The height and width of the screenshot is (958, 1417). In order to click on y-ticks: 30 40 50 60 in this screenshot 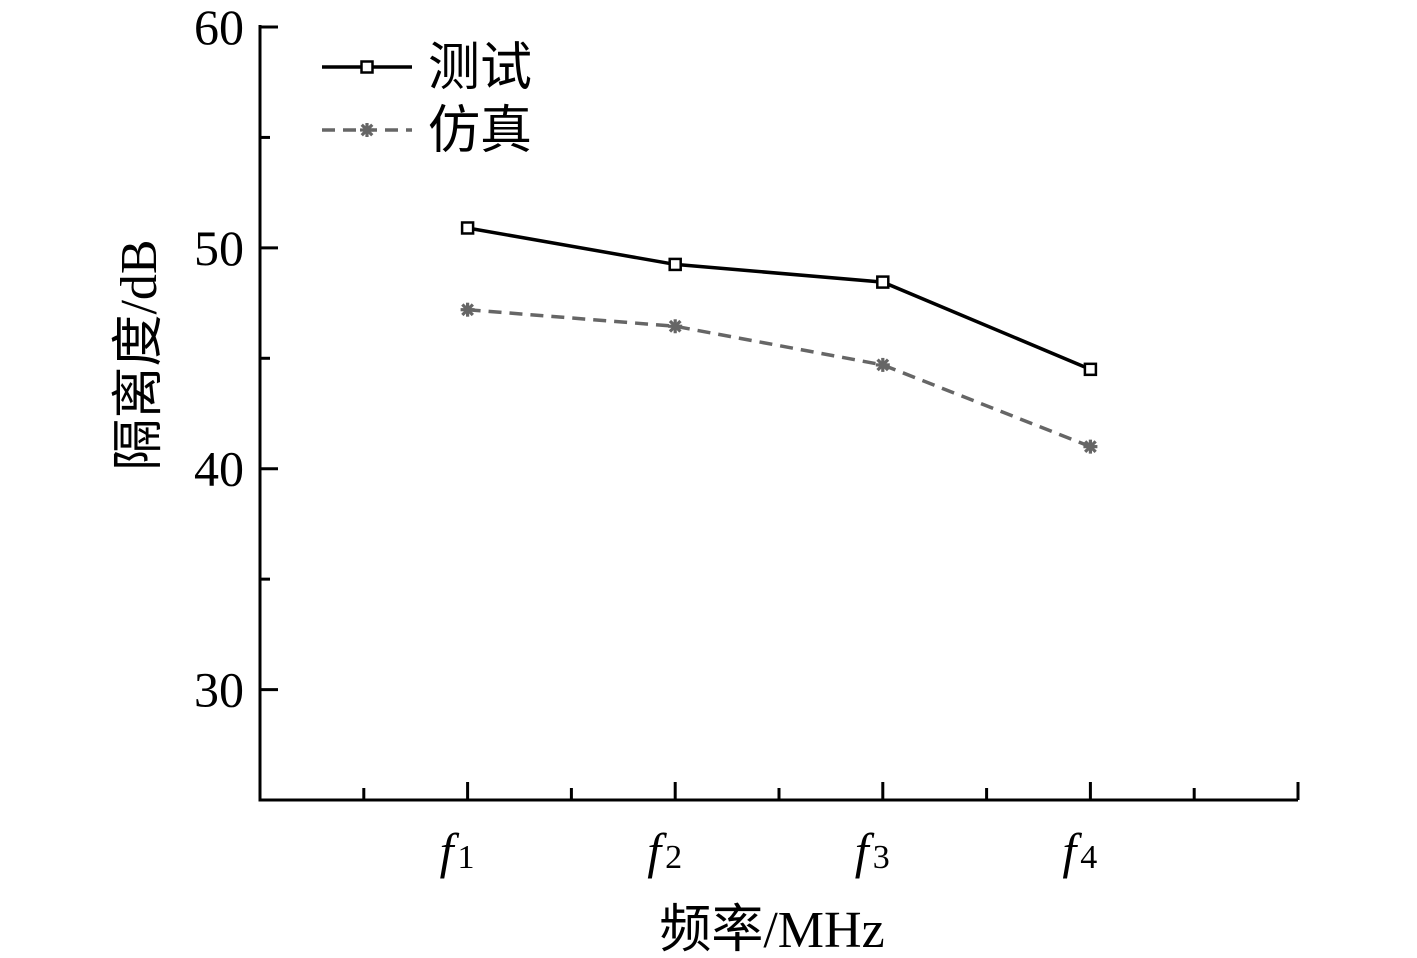, I will do `click(236, 359)`.